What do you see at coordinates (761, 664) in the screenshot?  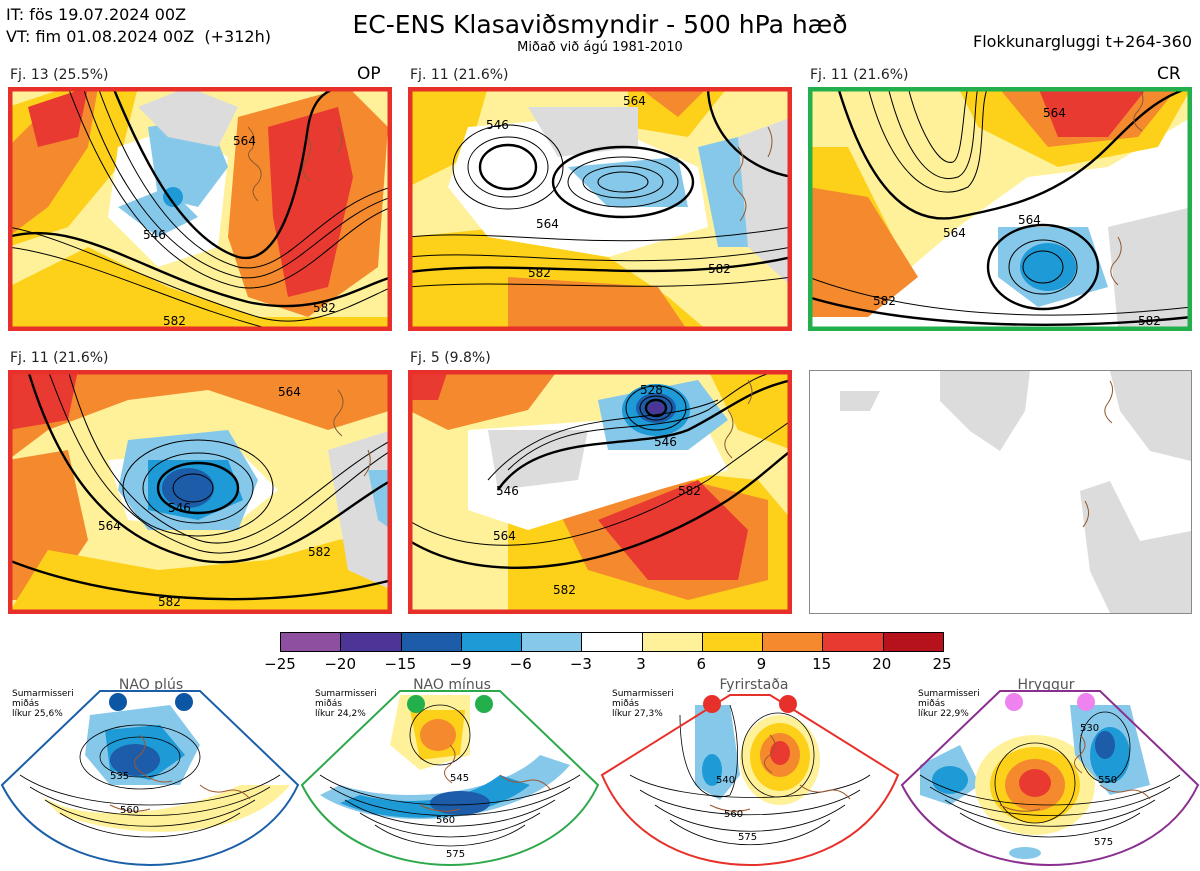 I see `colorbar-tick-label: 9` at bounding box center [761, 664].